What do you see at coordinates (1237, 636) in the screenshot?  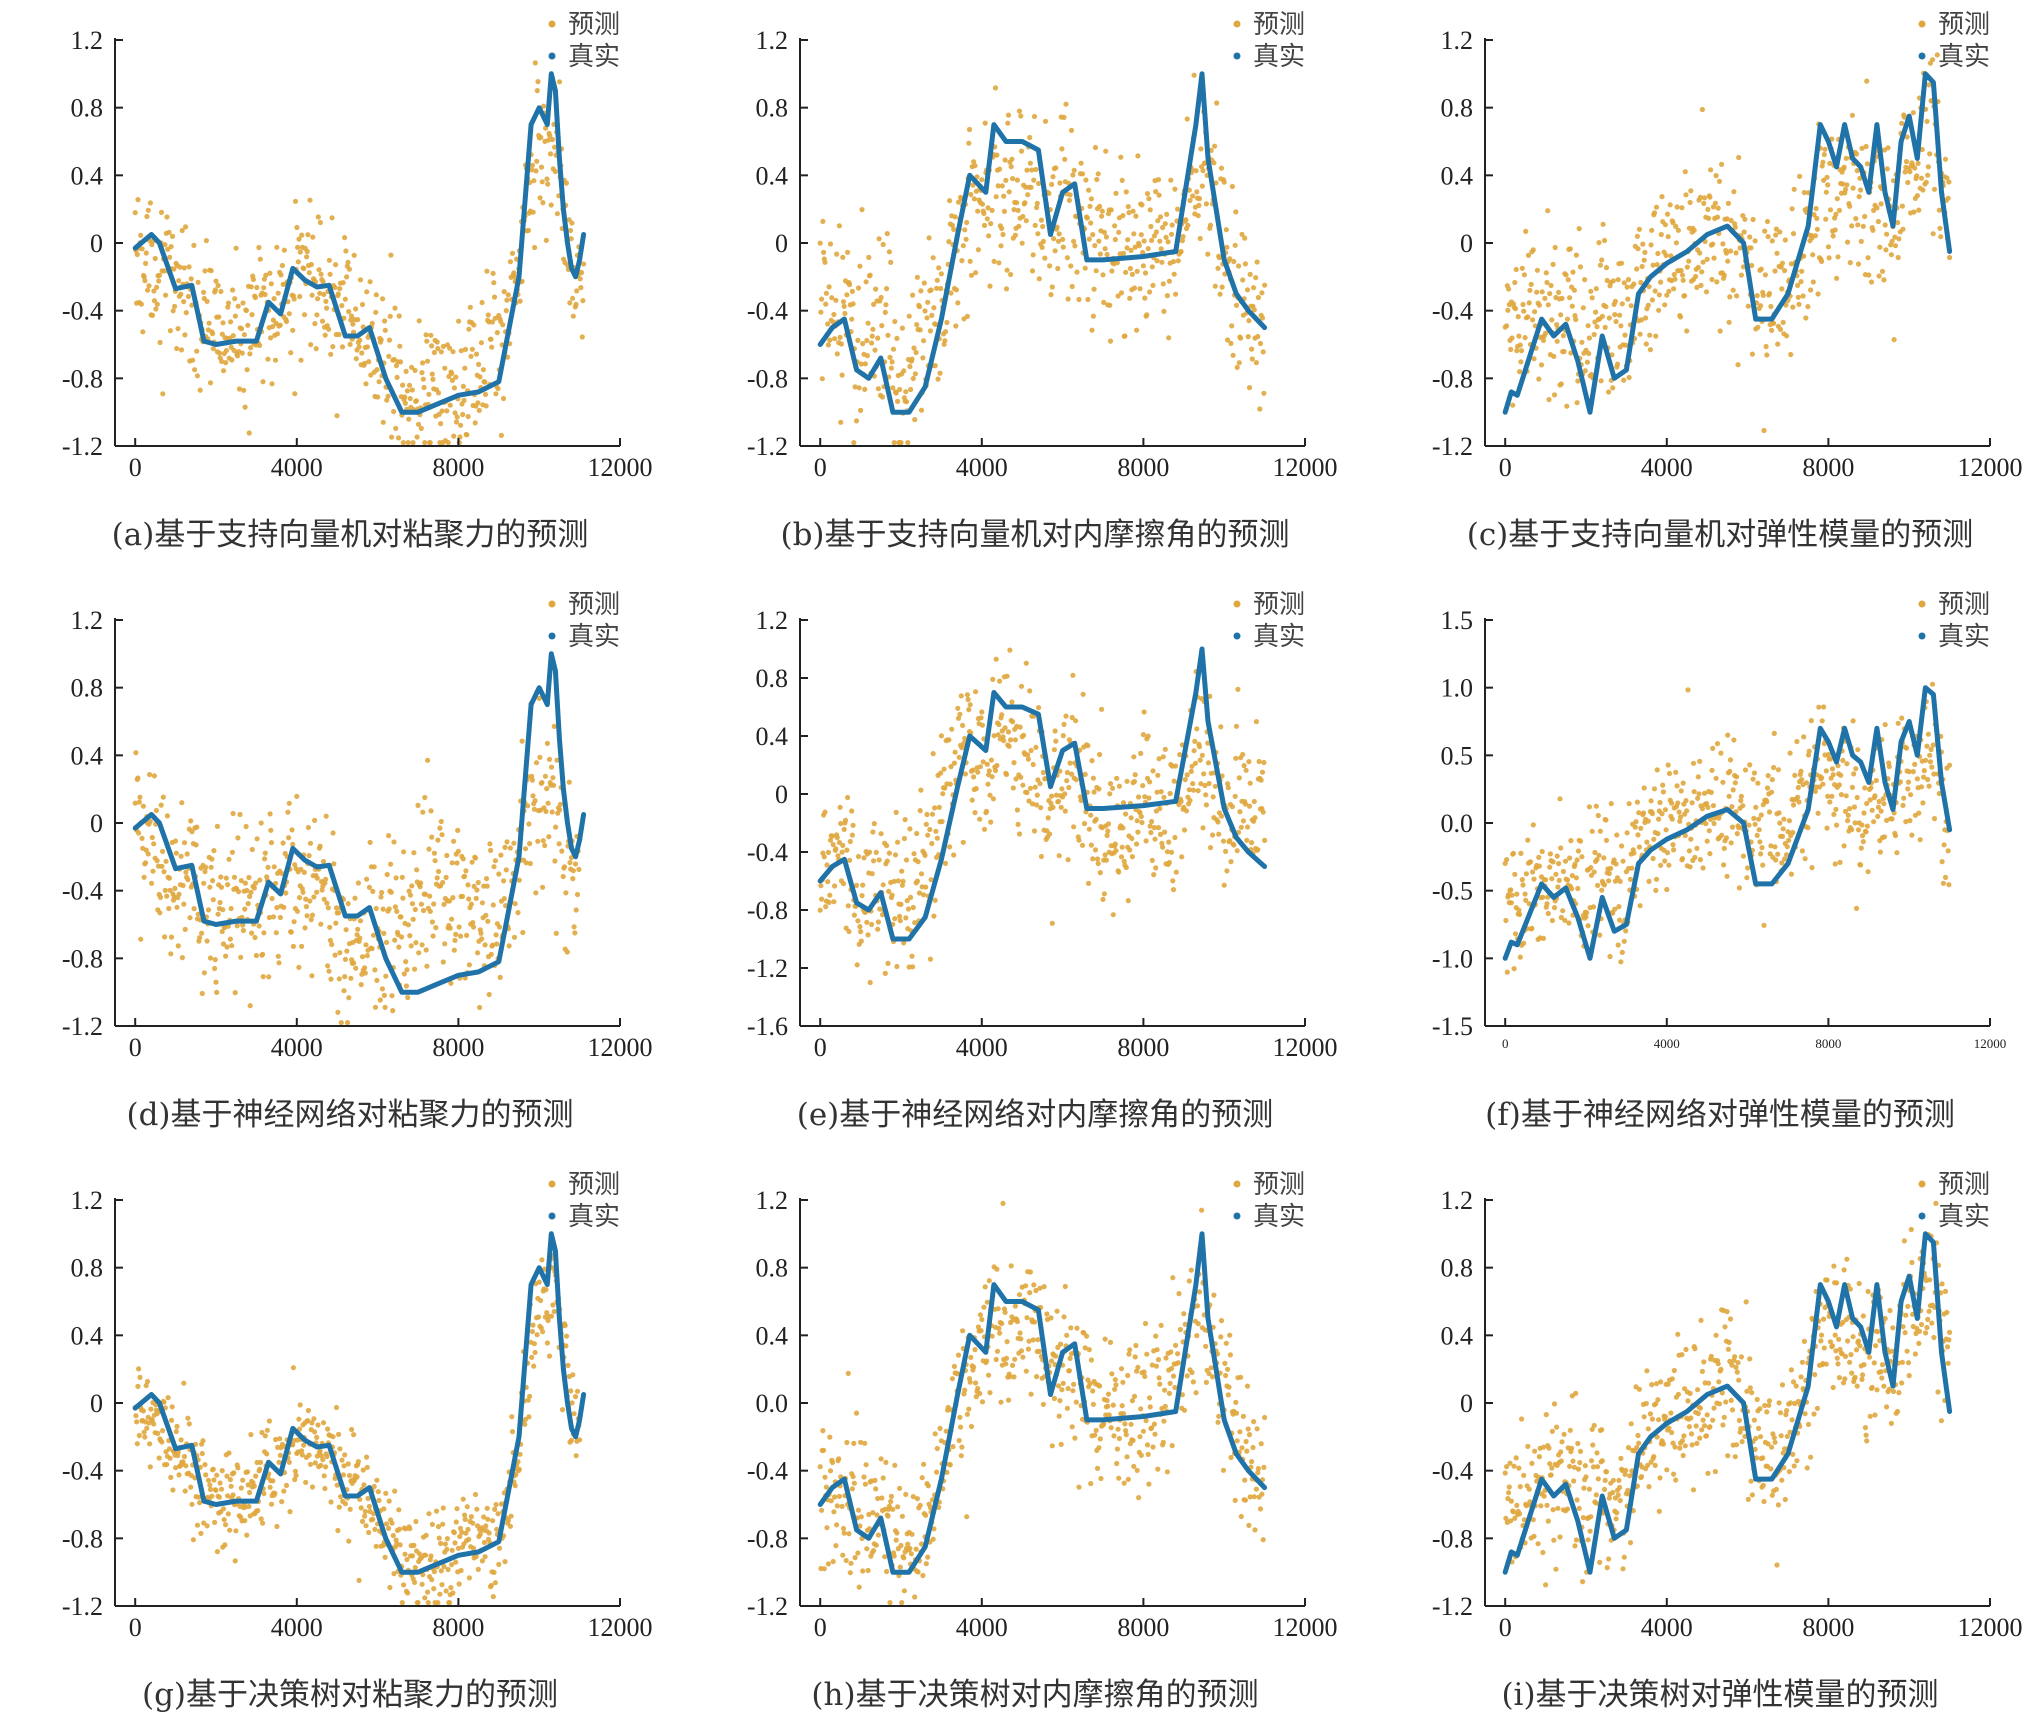 I see `legend-actual-marker` at bounding box center [1237, 636].